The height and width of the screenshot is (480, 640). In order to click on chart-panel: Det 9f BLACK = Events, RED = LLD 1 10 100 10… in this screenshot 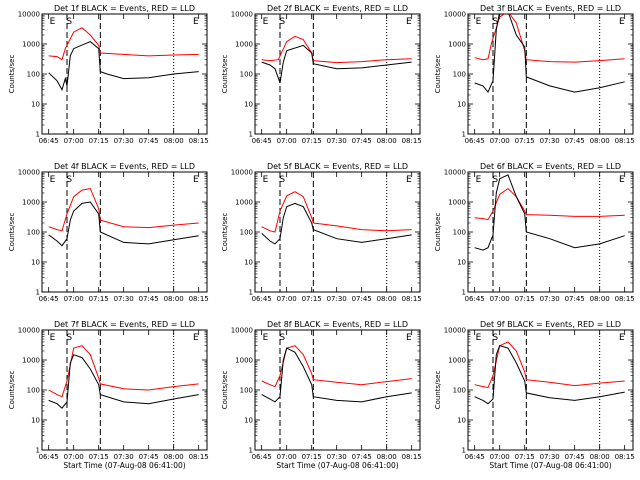, I will do `click(534, 395)`.